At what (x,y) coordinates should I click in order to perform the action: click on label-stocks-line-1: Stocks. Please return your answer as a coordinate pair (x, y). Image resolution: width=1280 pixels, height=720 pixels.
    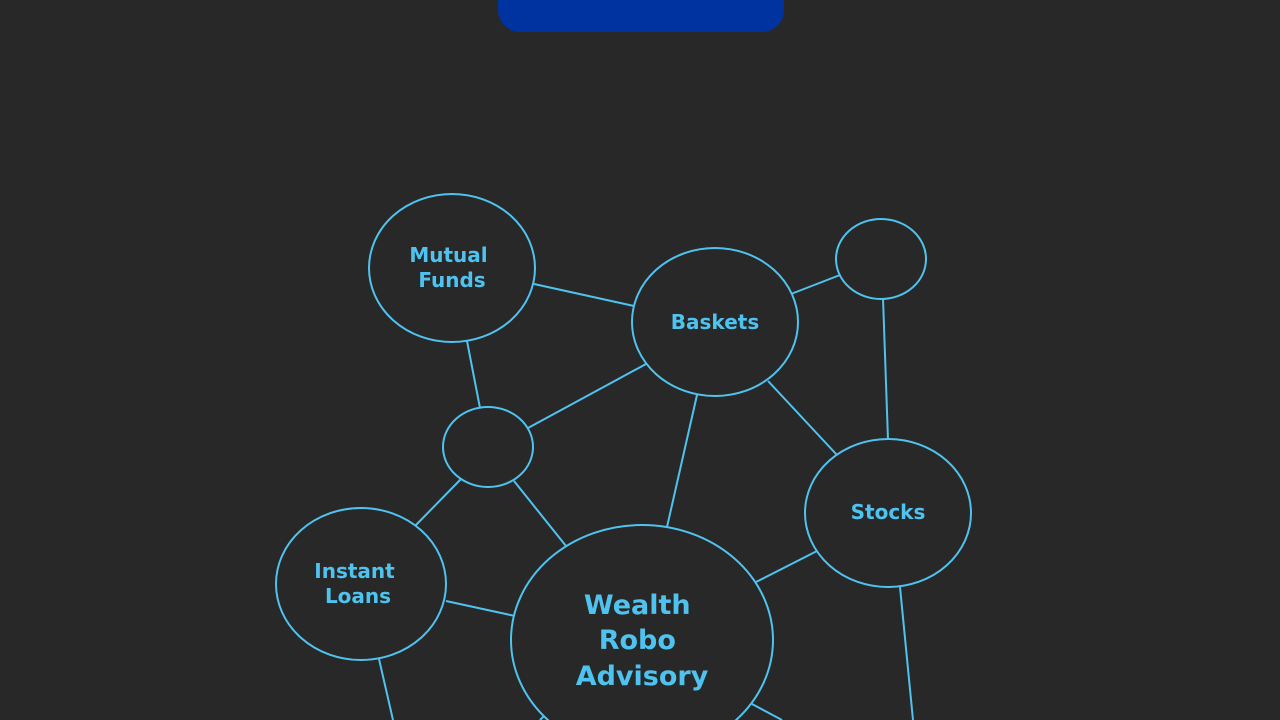
    Looking at the image, I should click on (888, 512).